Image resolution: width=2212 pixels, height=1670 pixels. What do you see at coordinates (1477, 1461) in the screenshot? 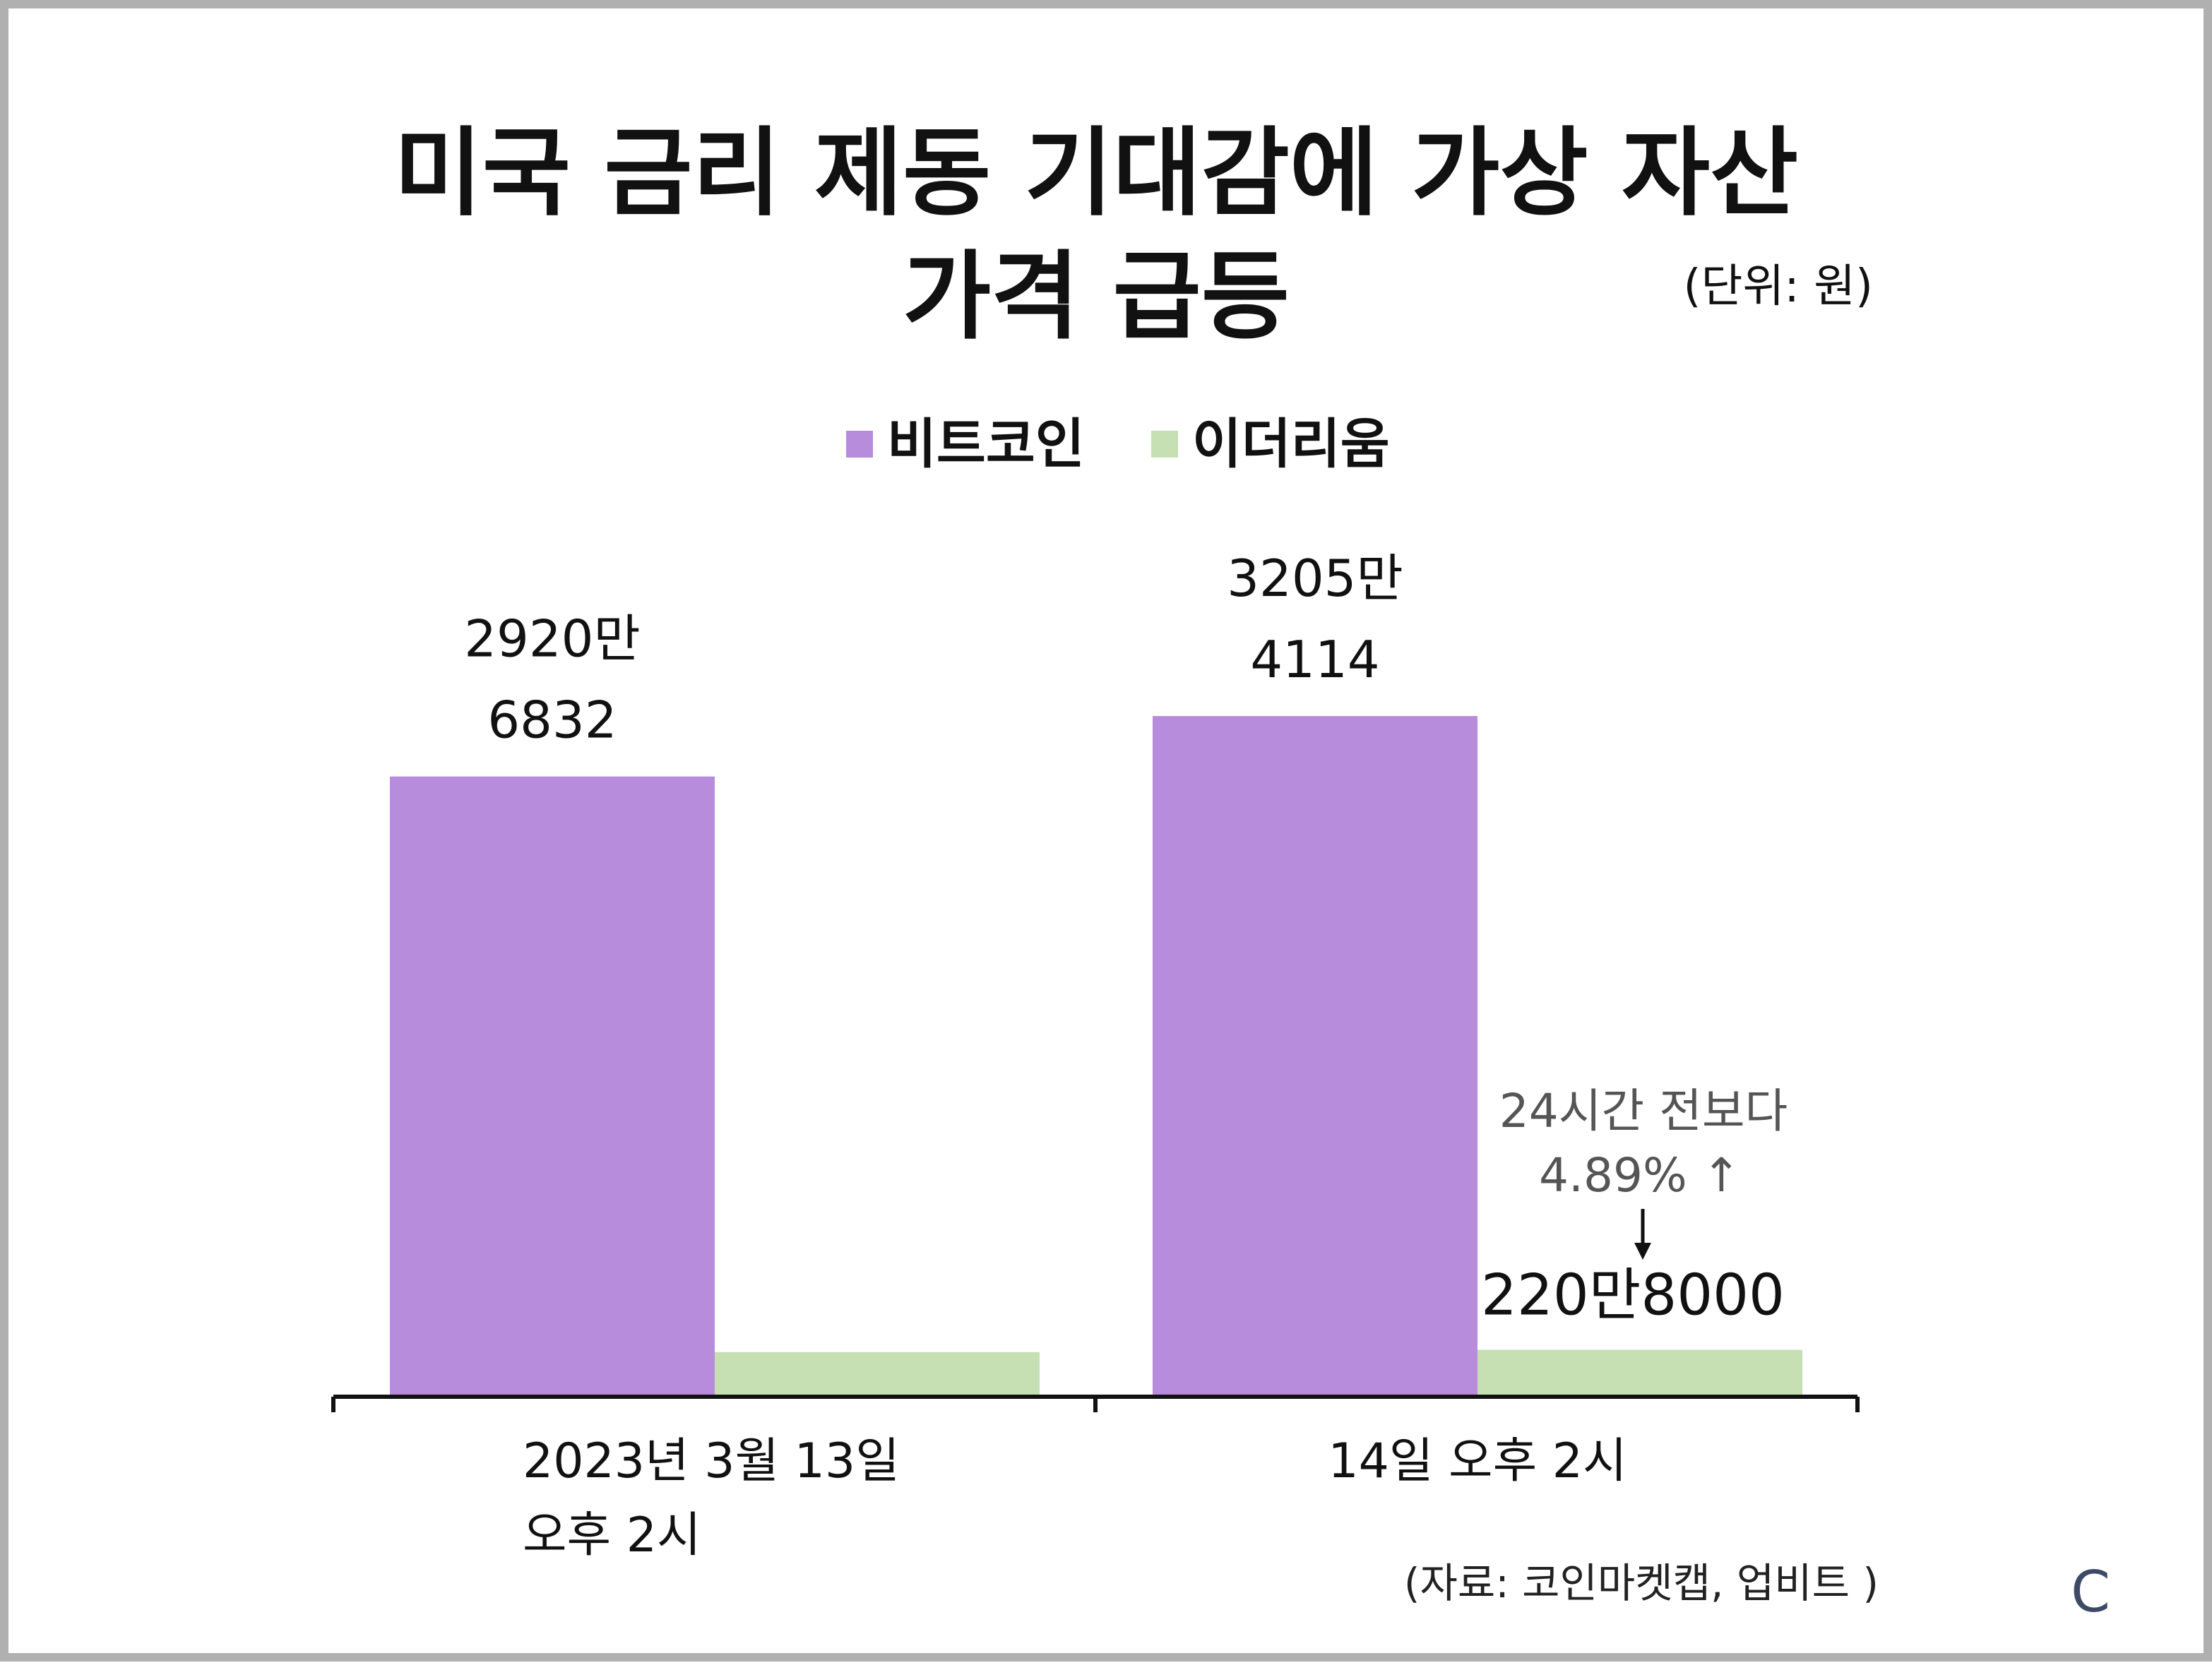
I see `x-tick-label-2: 14일 오후 2시` at bounding box center [1477, 1461].